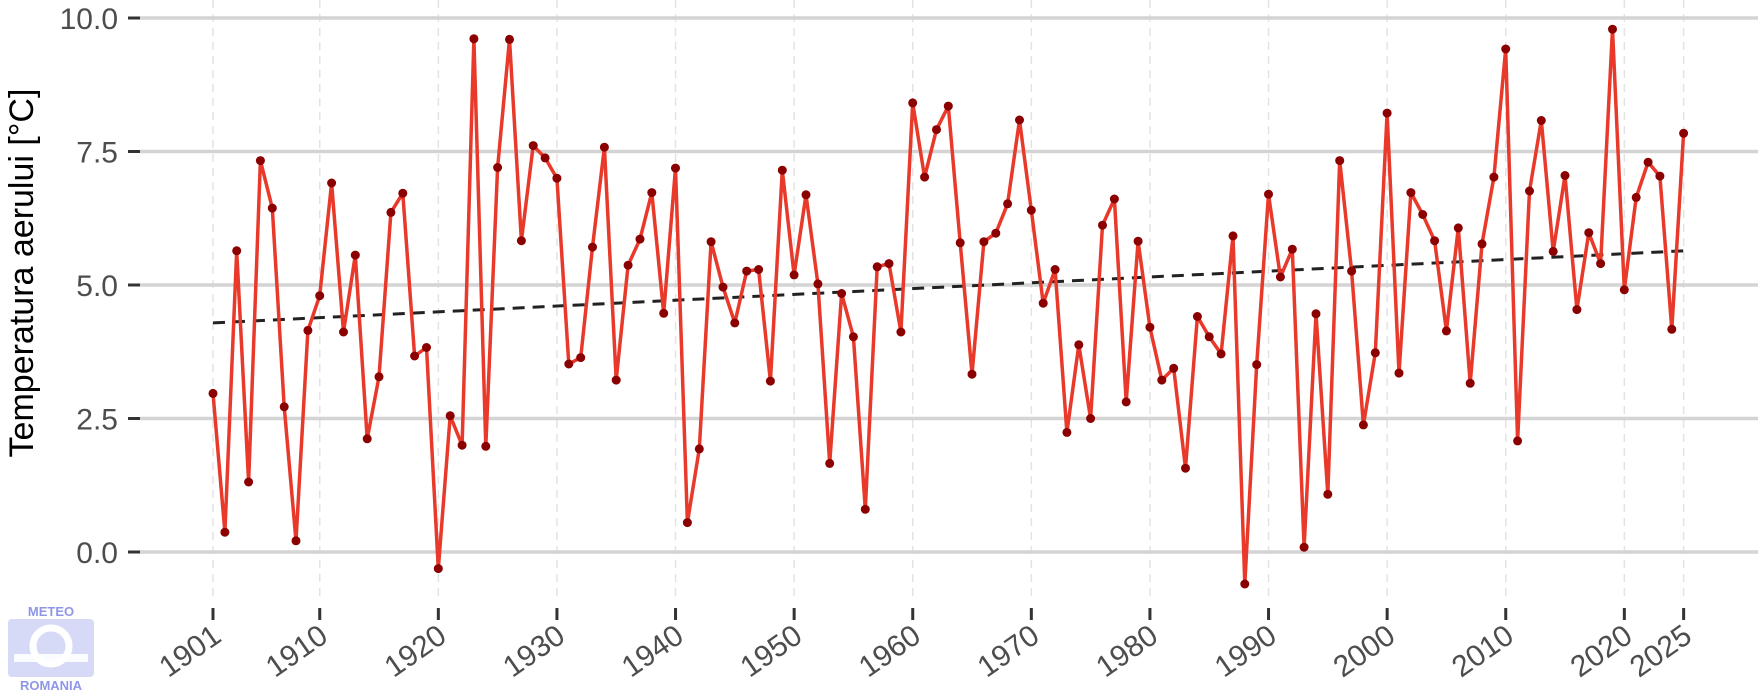 The height and width of the screenshot is (695, 1758). I want to click on data-point-2023, so click(1660, 176).